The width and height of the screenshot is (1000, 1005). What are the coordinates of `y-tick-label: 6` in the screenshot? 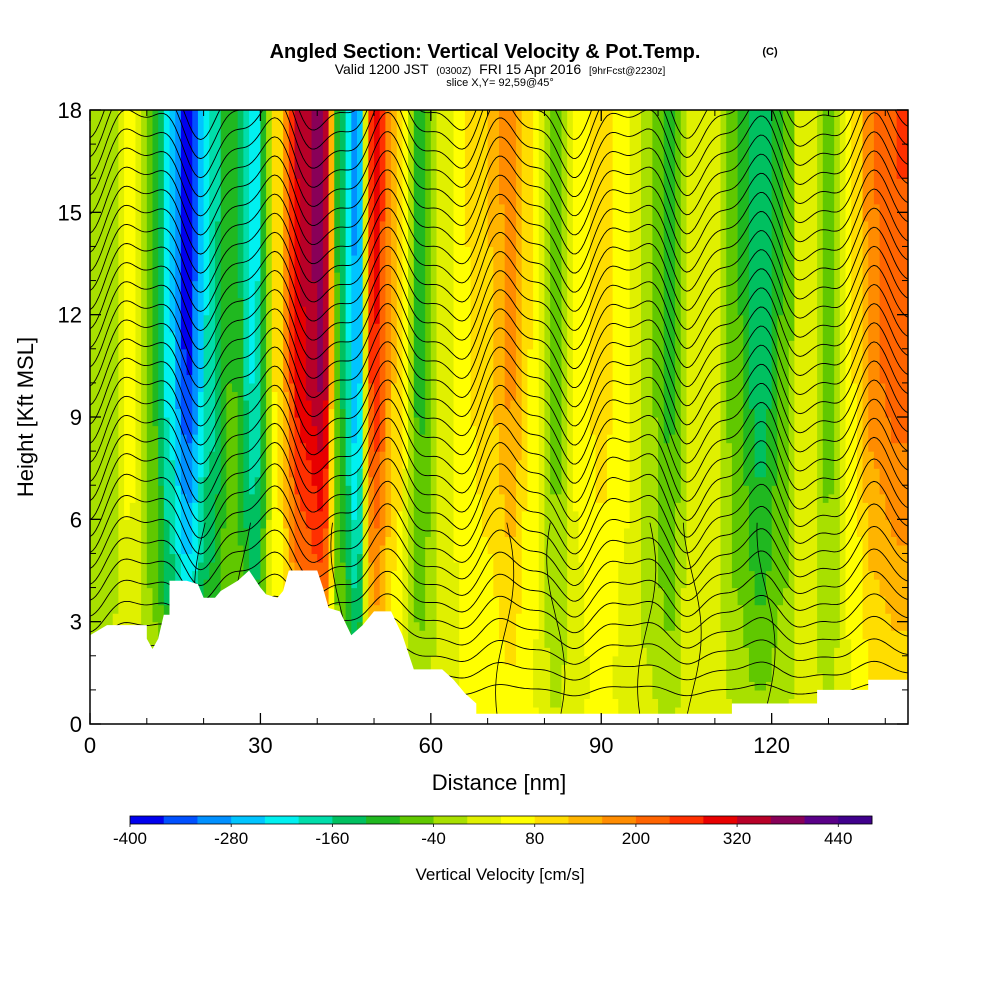 It's located at (76, 519).